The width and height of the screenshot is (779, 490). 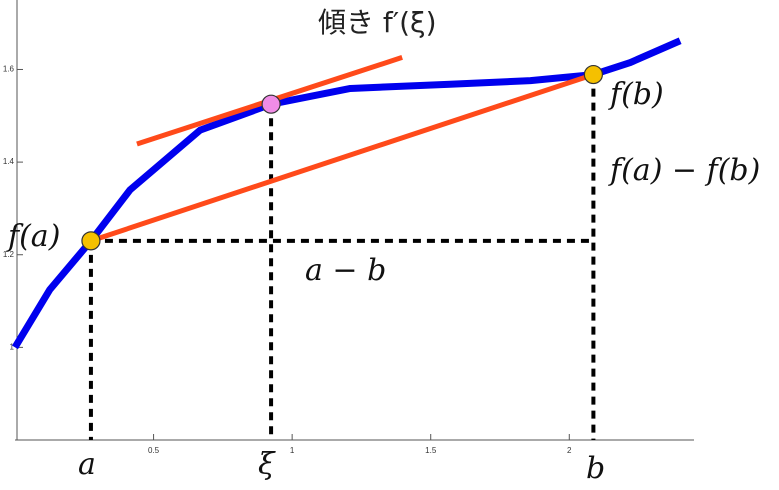 What do you see at coordinates (684, 170) in the screenshot?
I see `difference-label: f(a) − f(b)` at bounding box center [684, 170].